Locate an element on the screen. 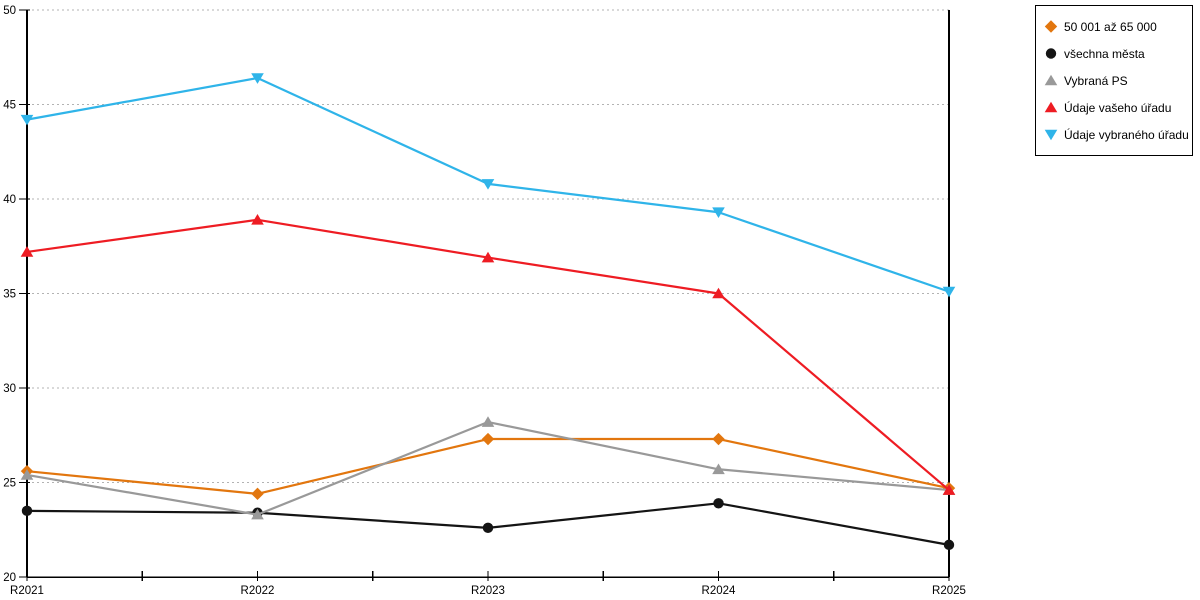 This screenshot has width=1200, height=600. legend-item-vsechna-mesta: všechna města is located at coordinates (1115, 53).